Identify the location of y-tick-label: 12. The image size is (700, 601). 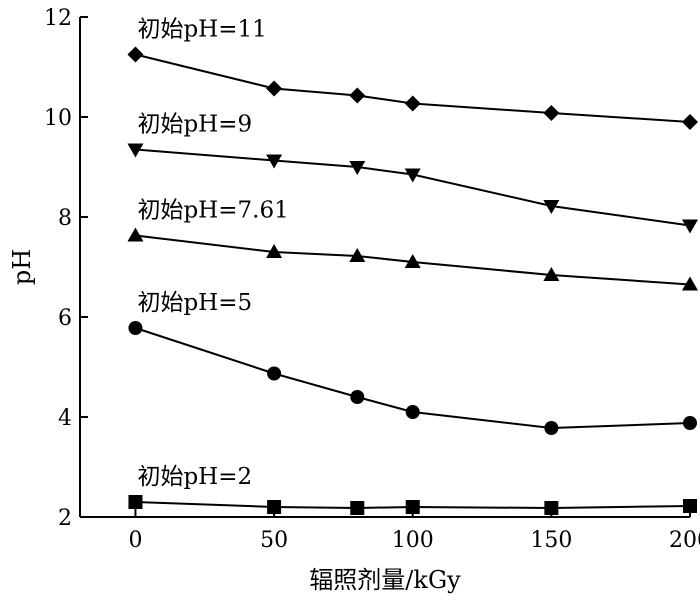
(58, 18).